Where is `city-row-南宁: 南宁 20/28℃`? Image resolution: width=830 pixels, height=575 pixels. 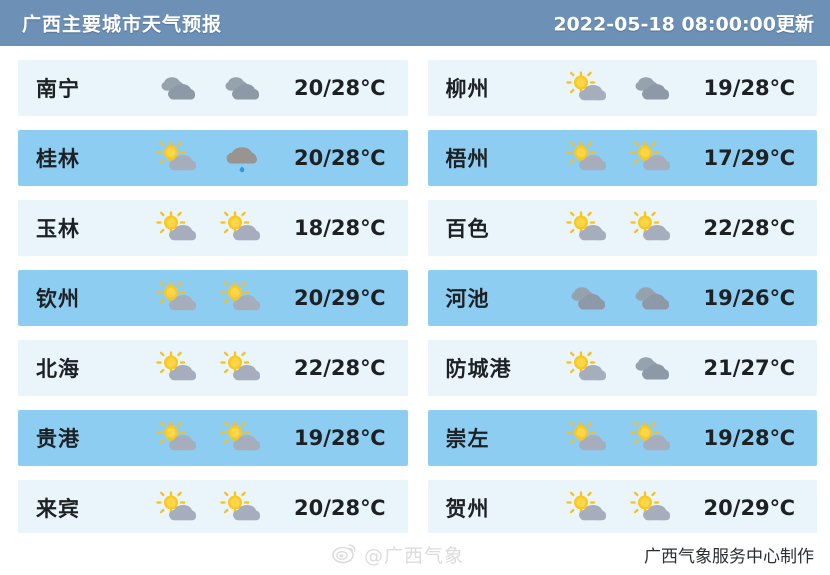
city-row-南宁: 南宁 20/28℃ is located at coordinates (213, 88).